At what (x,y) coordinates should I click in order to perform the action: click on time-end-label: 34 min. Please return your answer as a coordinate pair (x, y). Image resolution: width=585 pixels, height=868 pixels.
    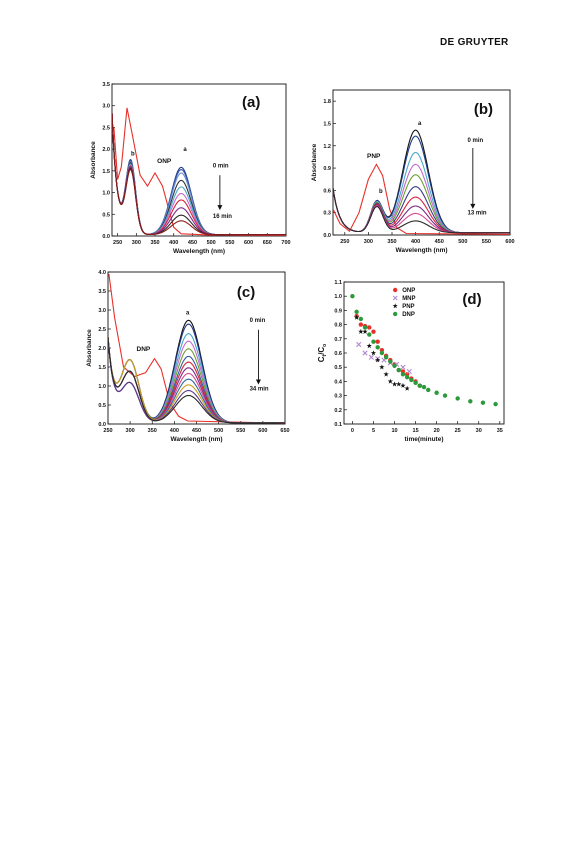
    Looking at the image, I should click on (259, 390).